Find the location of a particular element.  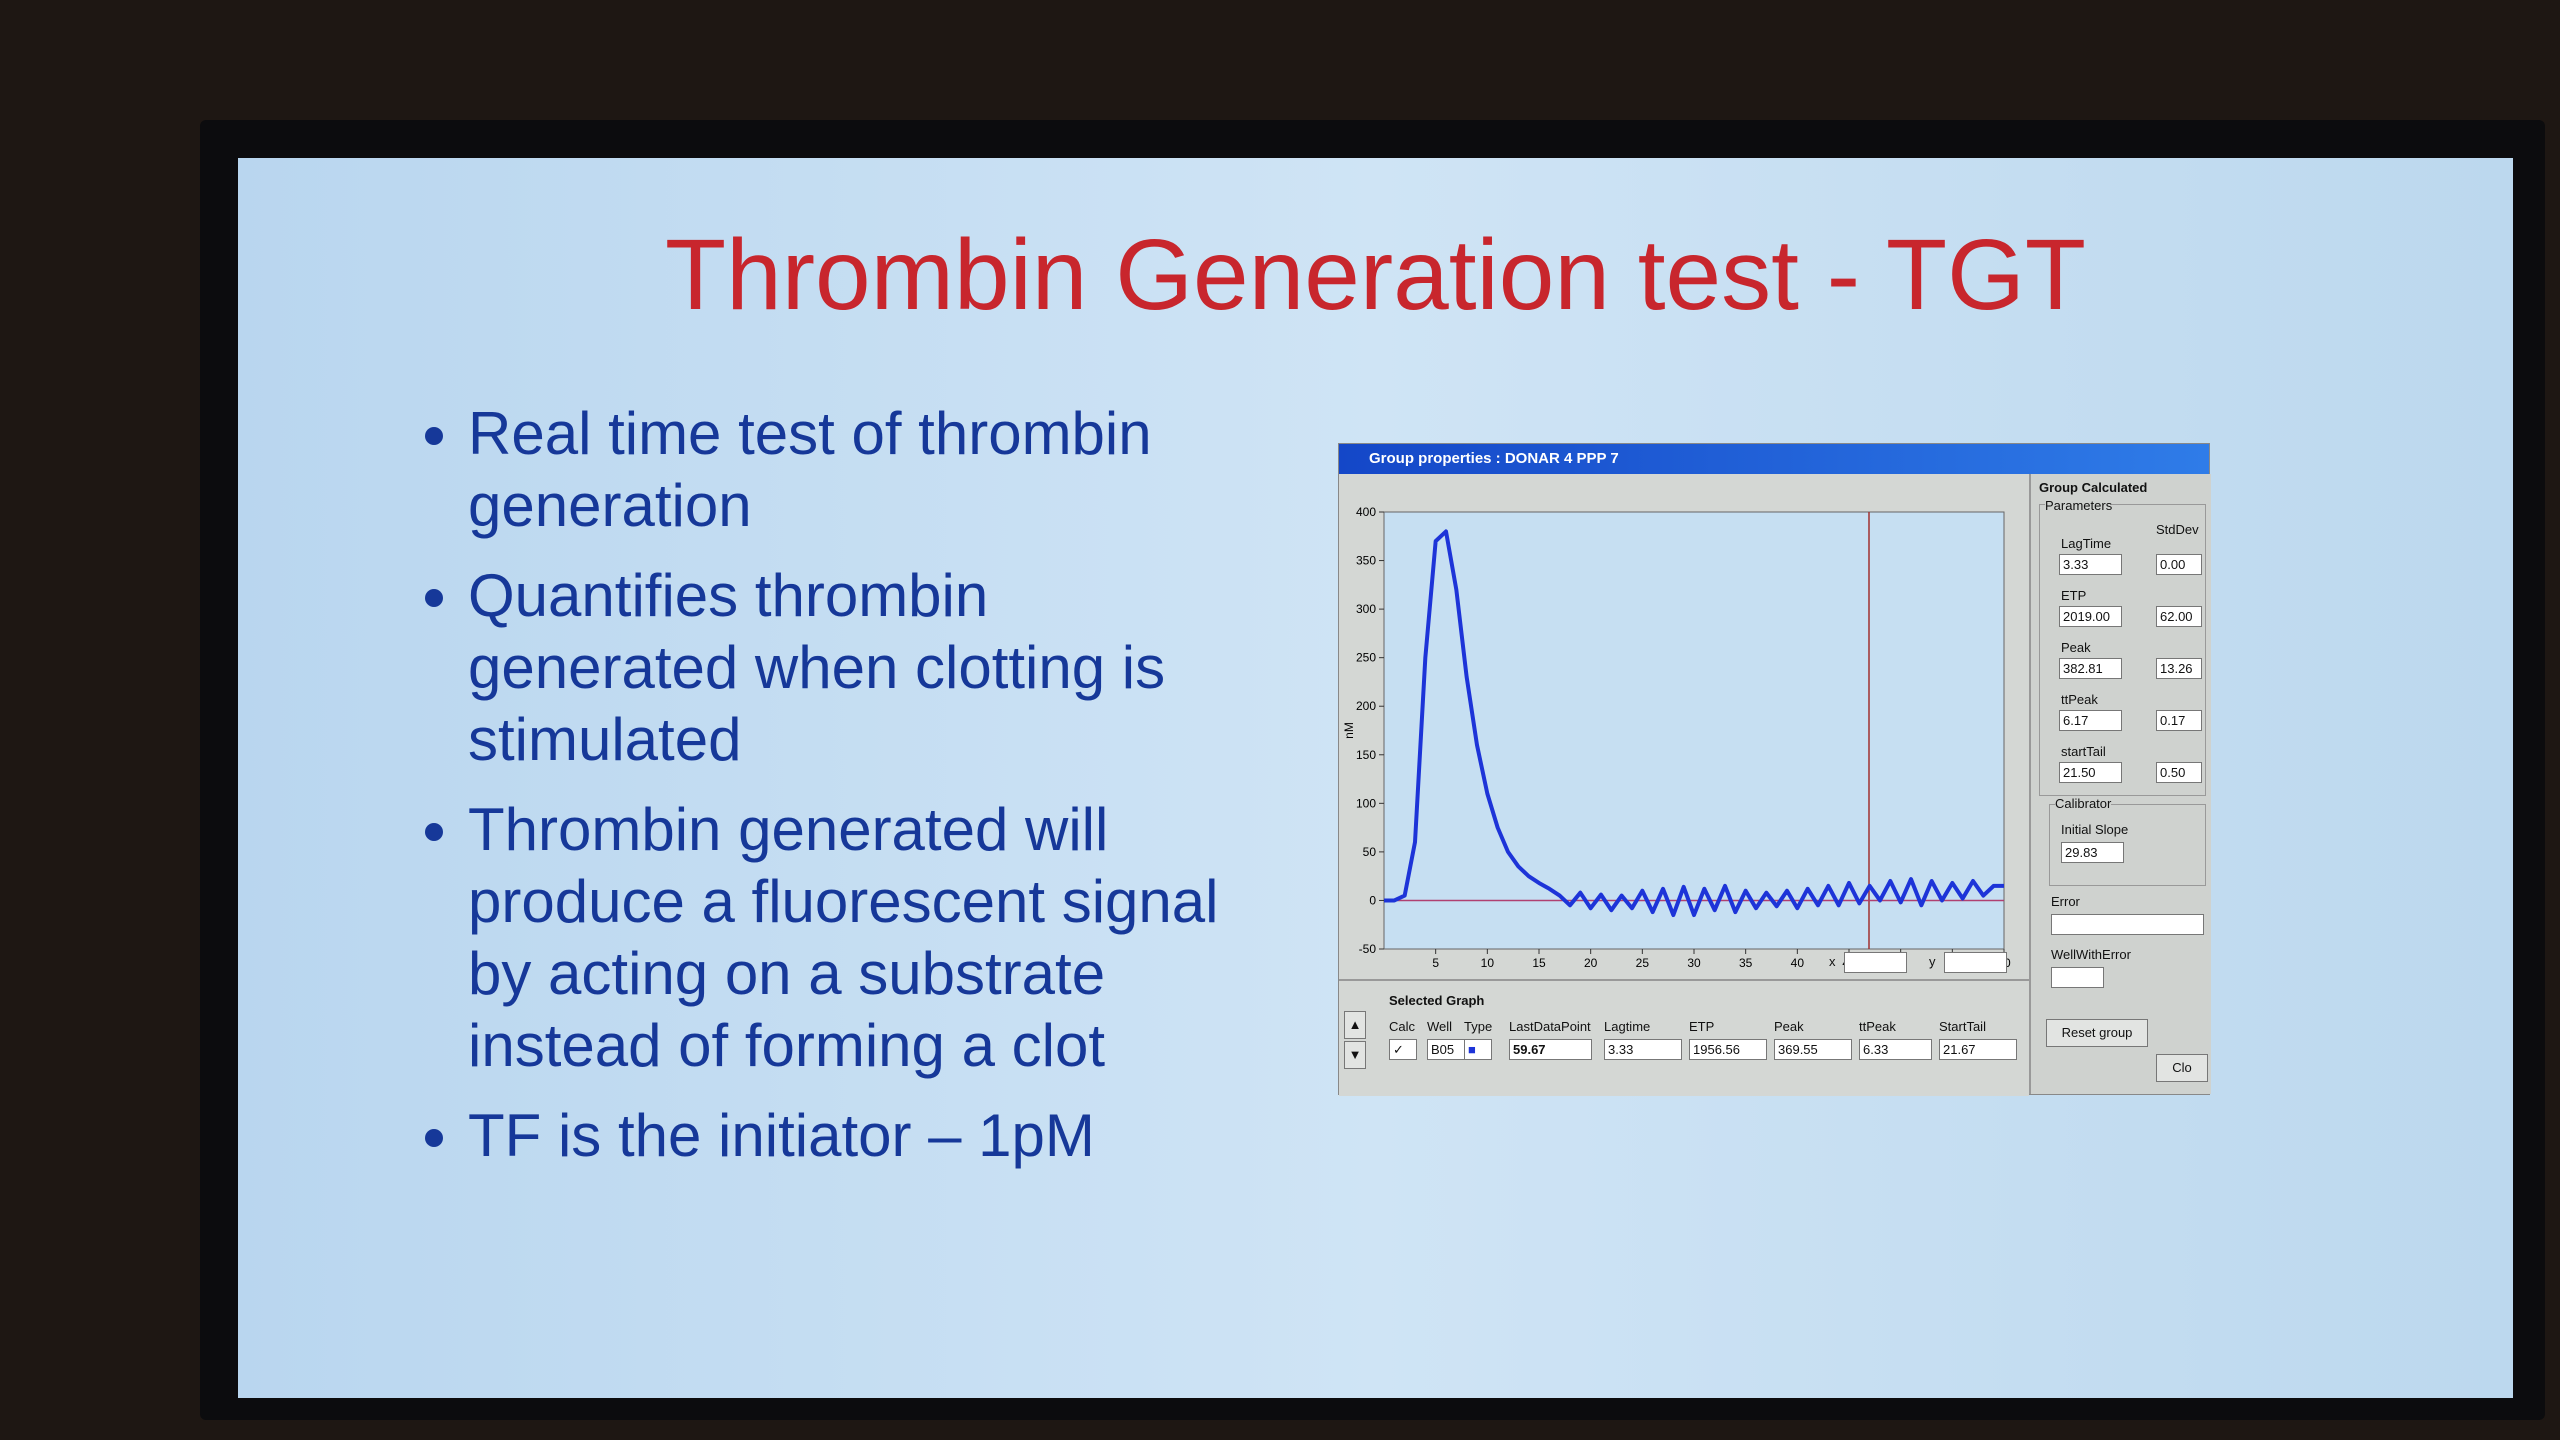

y-tick-label: 350 is located at coordinates (1366, 561).